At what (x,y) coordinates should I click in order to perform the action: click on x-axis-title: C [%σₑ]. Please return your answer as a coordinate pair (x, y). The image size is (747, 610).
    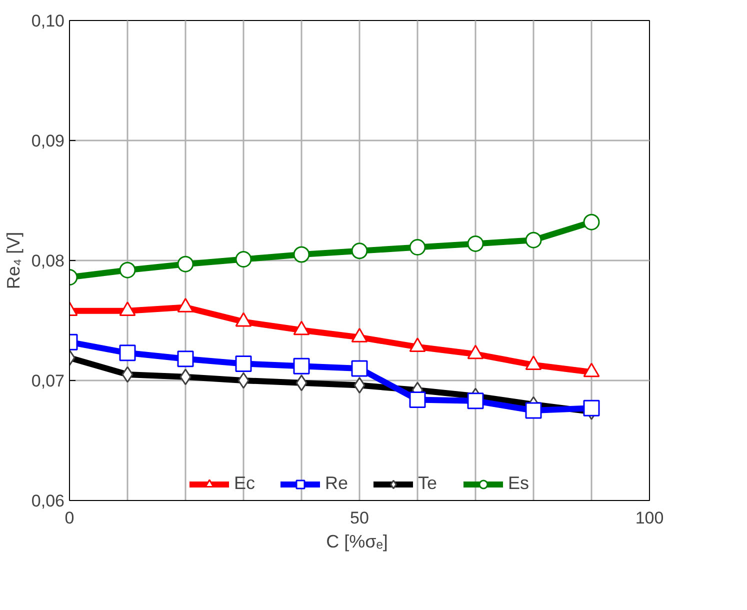
    Looking at the image, I should click on (357, 542).